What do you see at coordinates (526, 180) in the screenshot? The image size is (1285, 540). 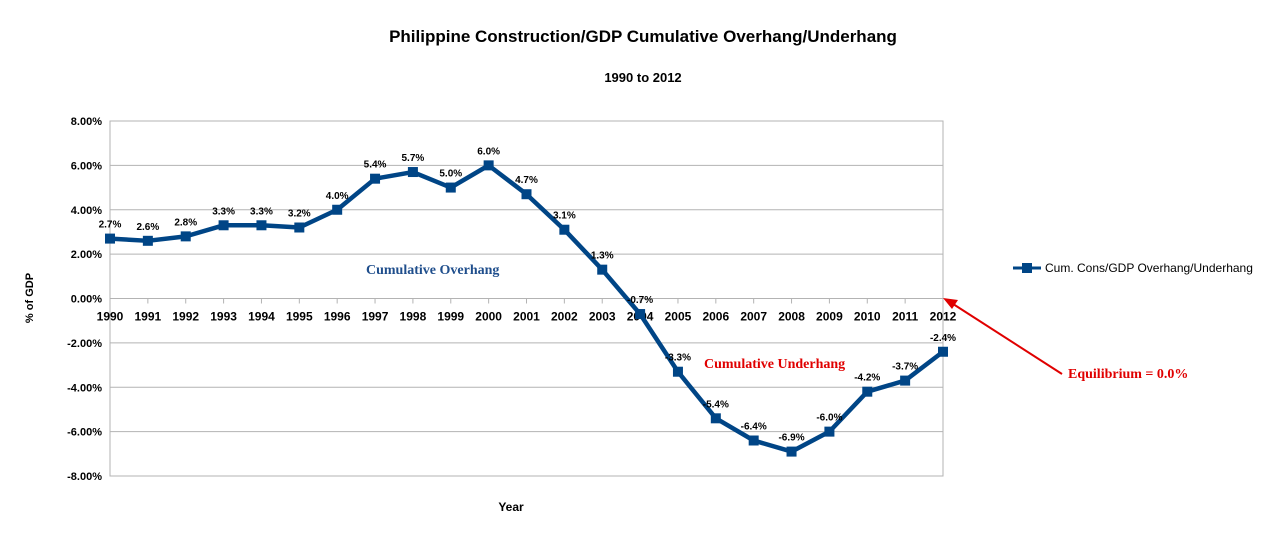 I see `data-label: 4.7%` at bounding box center [526, 180].